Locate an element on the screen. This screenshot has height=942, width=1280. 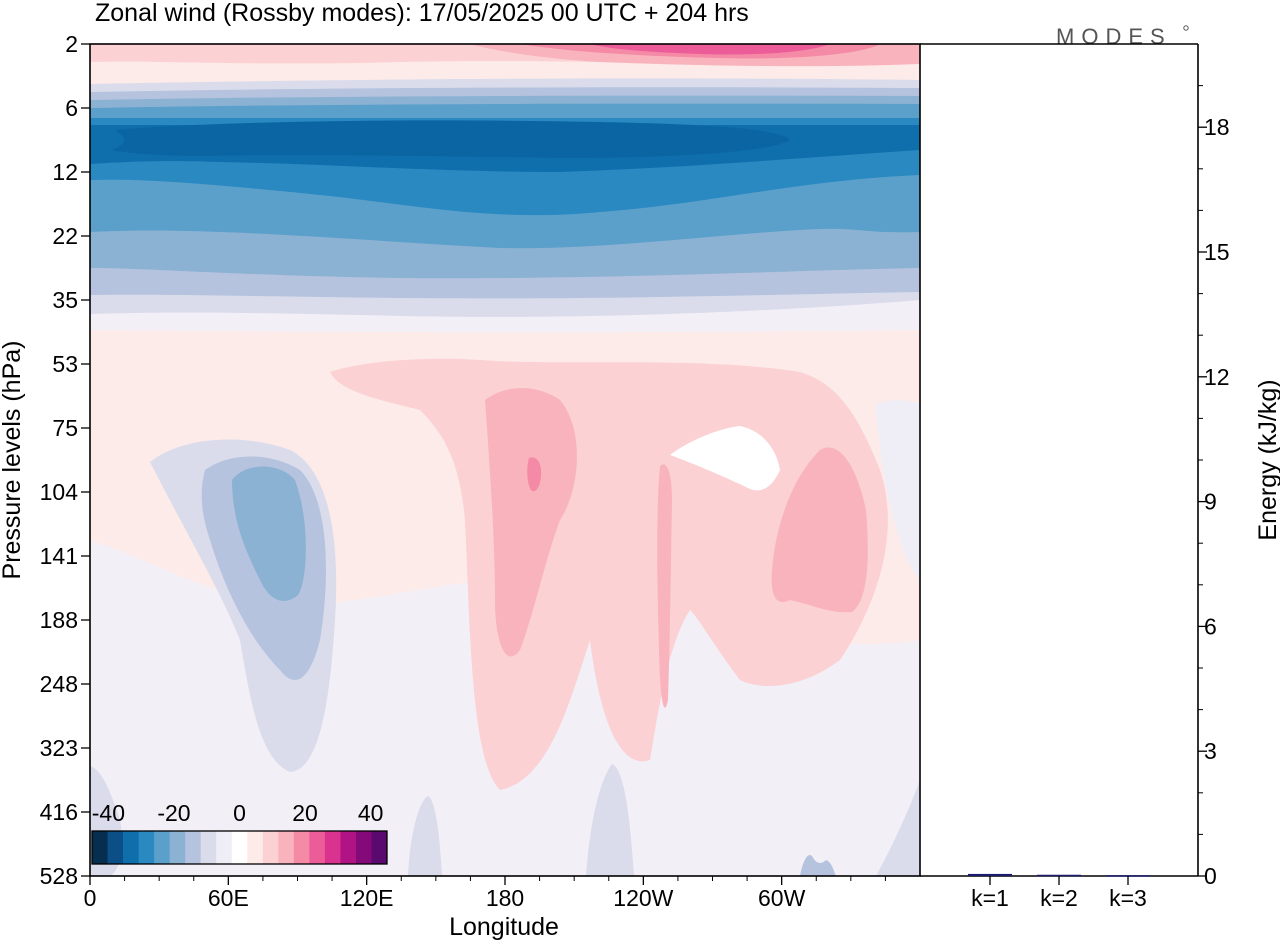
x-tick-label: 120W is located at coordinates (643, 898).